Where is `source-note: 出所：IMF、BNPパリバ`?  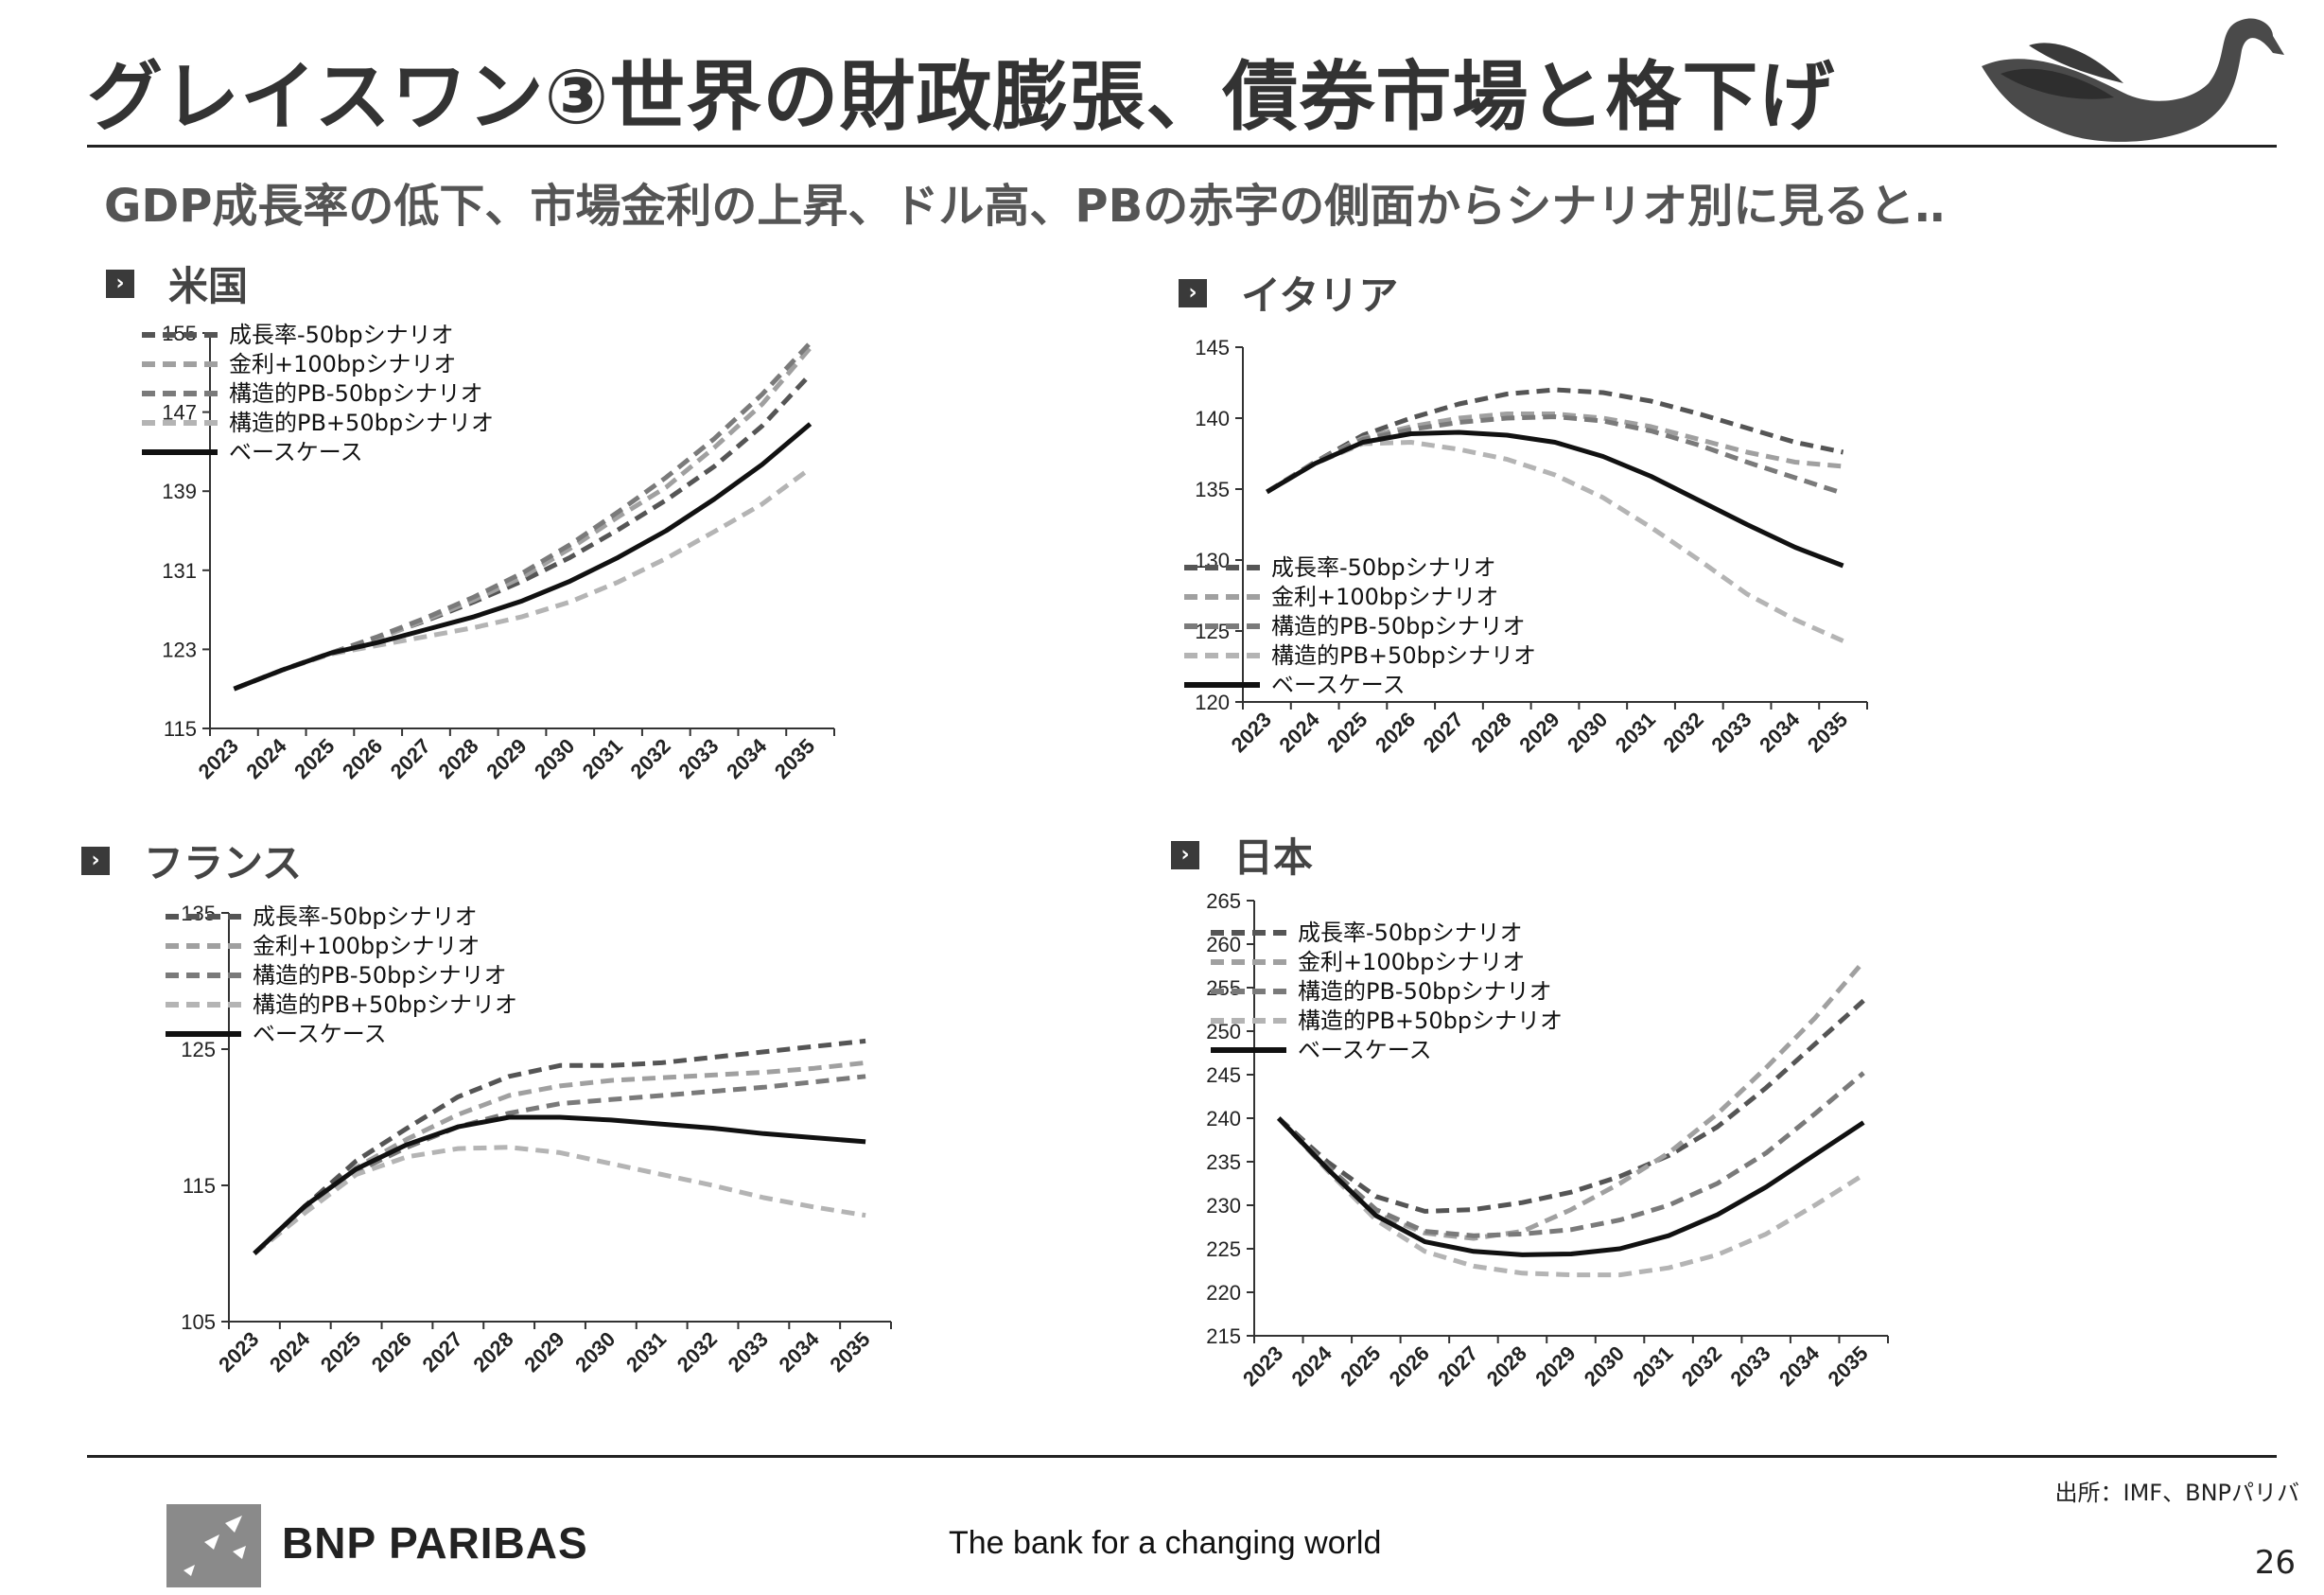 source-note: 出所：IMF、BNPパリバ is located at coordinates (2176, 1493).